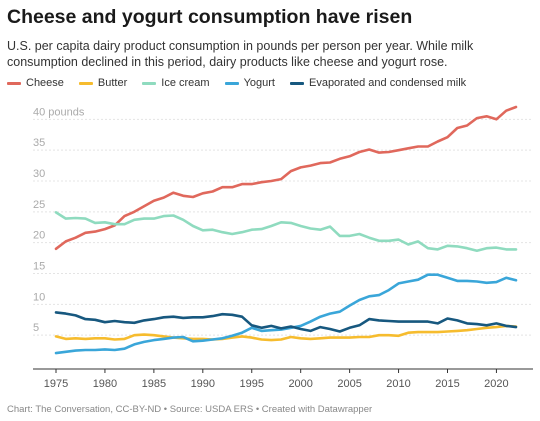 The height and width of the screenshot is (421, 540). I want to click on x-tick-label: 2005, so click(349, 384).